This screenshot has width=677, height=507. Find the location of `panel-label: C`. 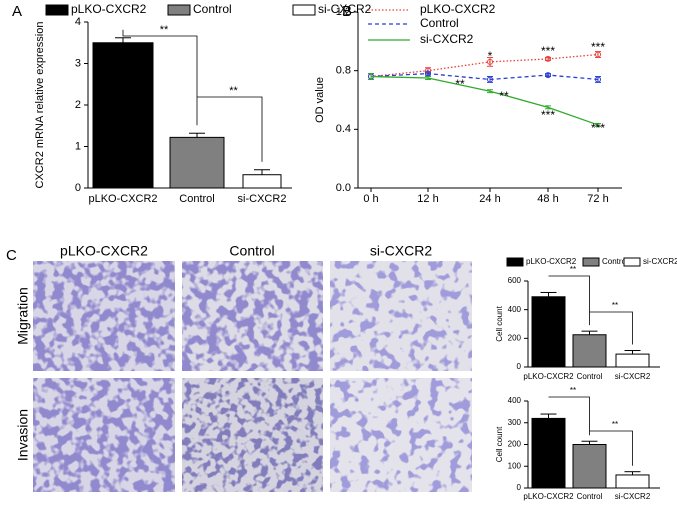

panel-label: C is located at coordinates (11, 255).